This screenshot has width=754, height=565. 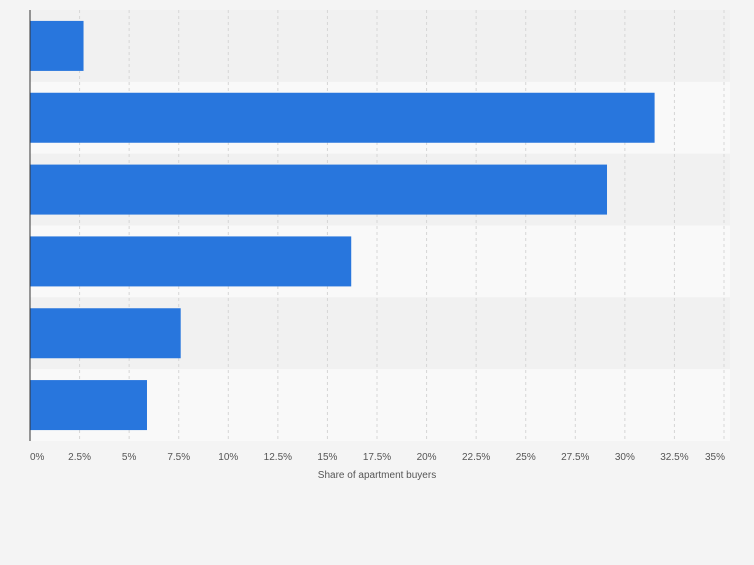 What do you see at coordinates (37, 457) in the screenshot?
I see `x-tick-label: 0%` at bounding box center [37, 457].